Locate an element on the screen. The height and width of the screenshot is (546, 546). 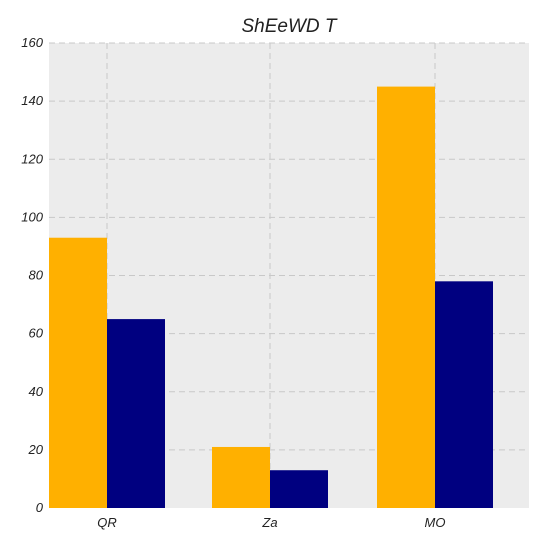
x-tick-label: QR is located at coordinates (107, 522).